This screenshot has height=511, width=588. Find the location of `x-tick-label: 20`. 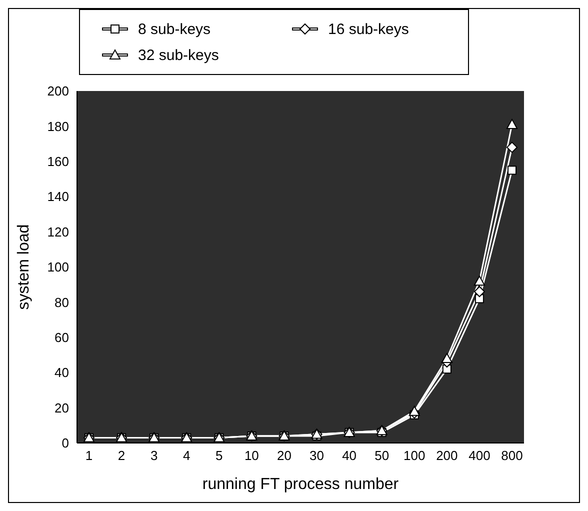

x-tick-label: 20 is located at coordinates (284, 456).